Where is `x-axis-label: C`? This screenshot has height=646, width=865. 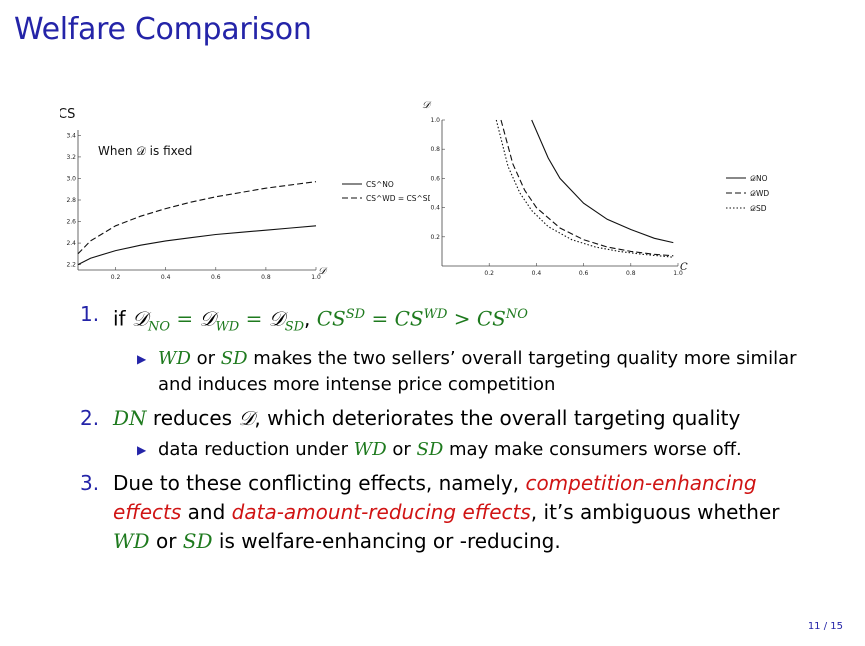 x-axis-label: C is located at coordinates (684, 267).